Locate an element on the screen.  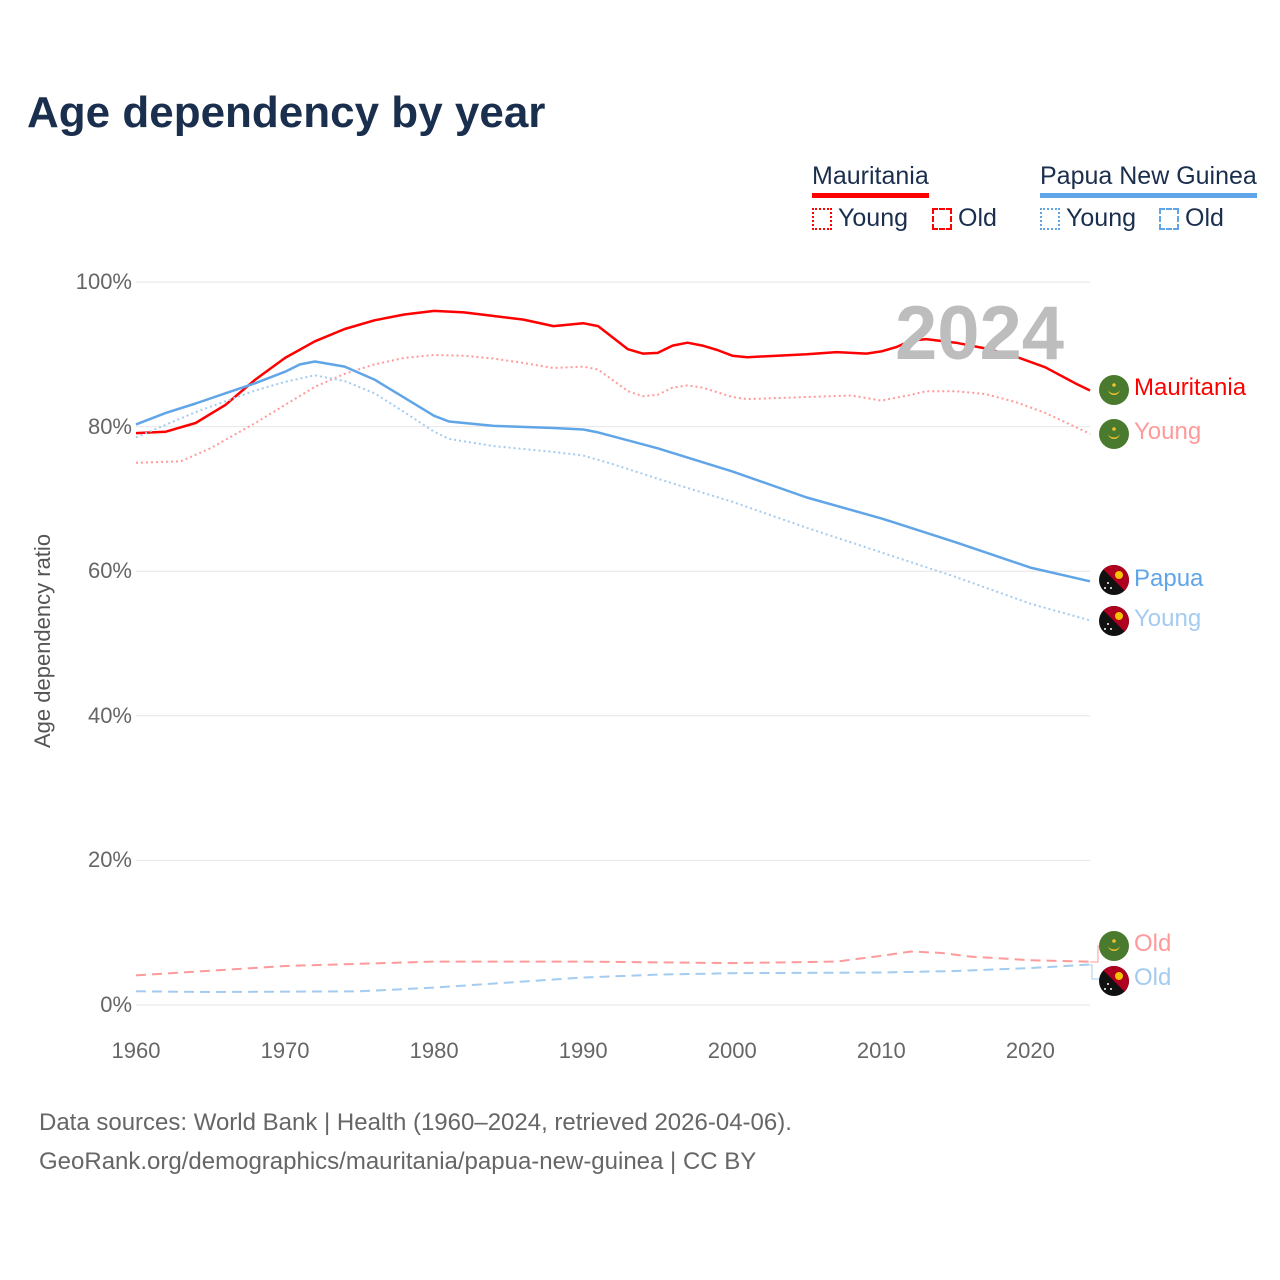
legend-png-young: Young is located at coordinates (1088, 218).